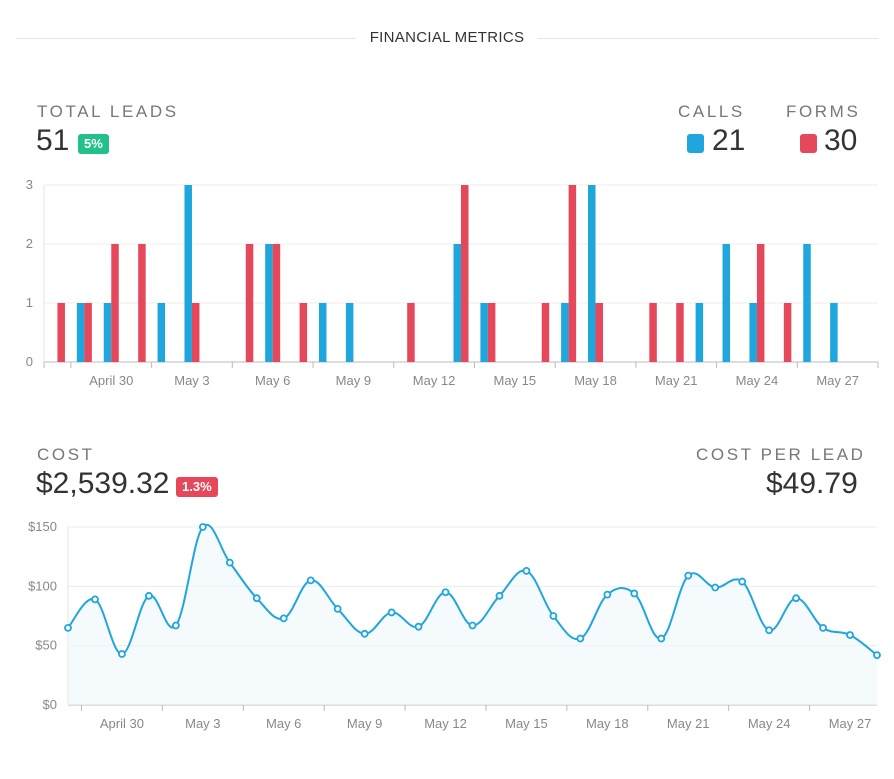  Describe the element at coordinates (29, 184) in the screenshot. I see `bar-y-tick-label: 3` at that location.